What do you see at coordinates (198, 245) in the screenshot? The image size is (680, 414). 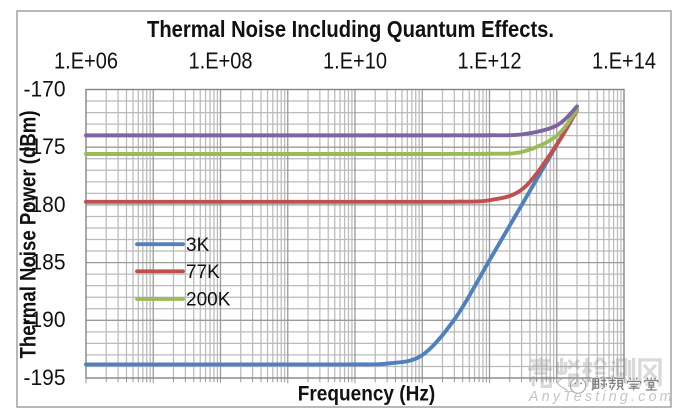 I see `svg-text: 3K` at bounding box center [198, 245].